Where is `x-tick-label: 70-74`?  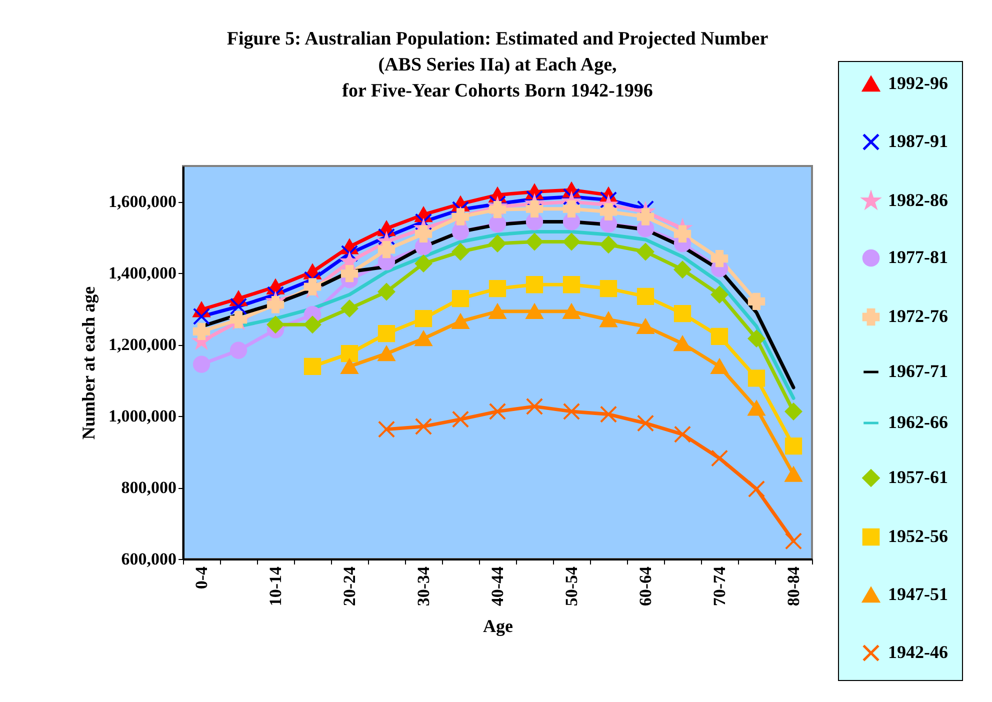
x-tick-label: 70-74 is located at coordinates (719, 586).